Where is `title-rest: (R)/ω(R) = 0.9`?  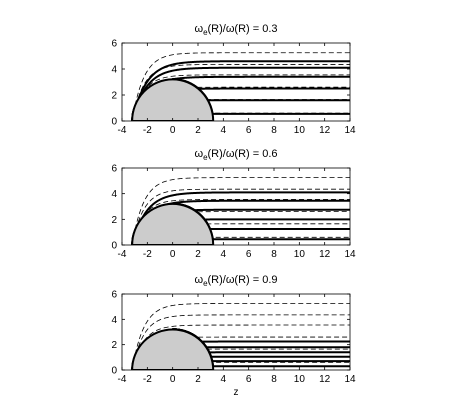
title-rest: (R)/ω(R) = 0.9 is located at coordinates (243, 280).